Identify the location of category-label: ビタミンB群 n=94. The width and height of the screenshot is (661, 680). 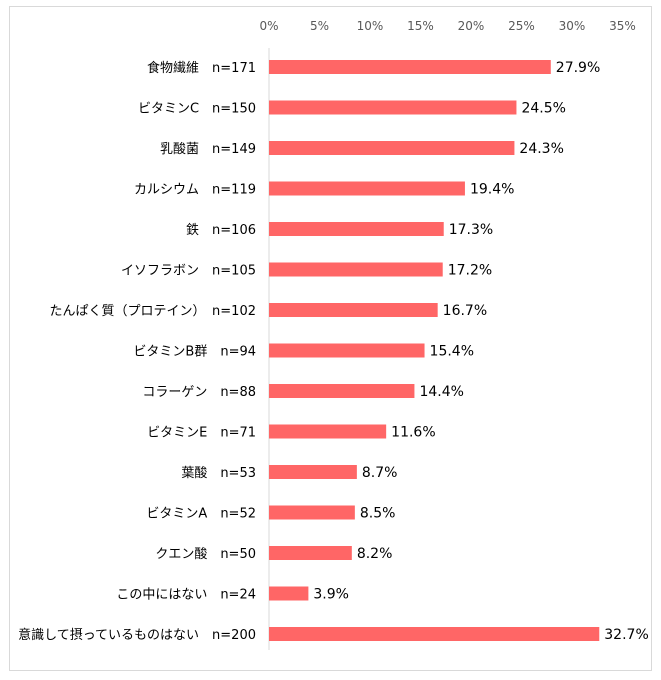
(194, 352).